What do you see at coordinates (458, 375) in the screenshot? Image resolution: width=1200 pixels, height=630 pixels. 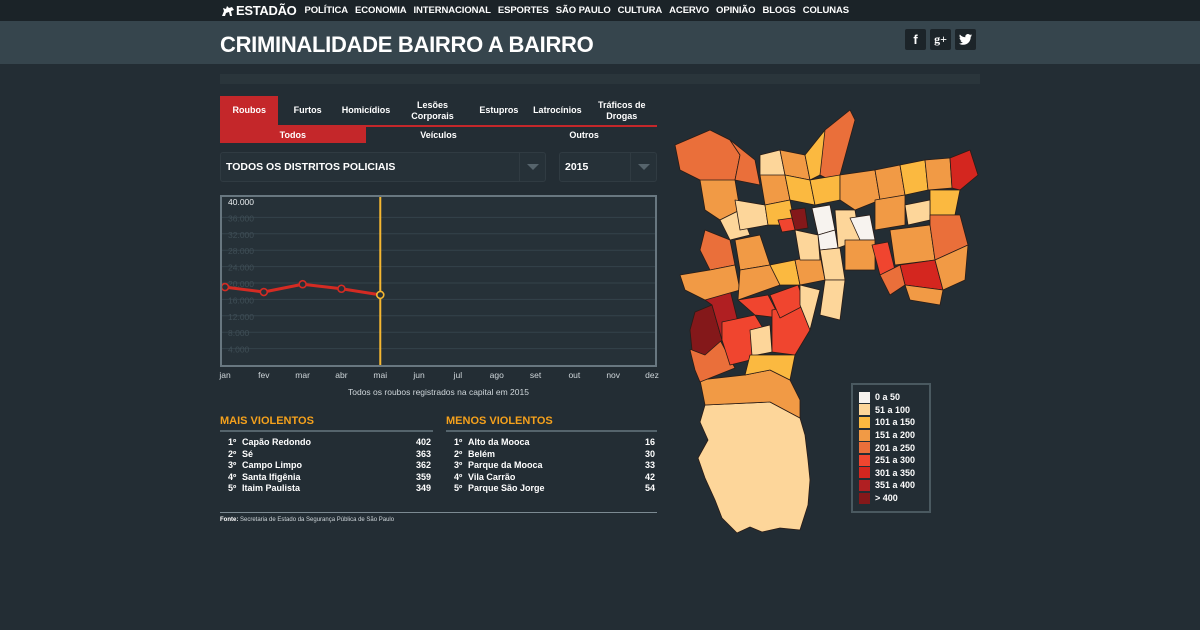 I see `x-tick-label: jul` at bounding box center [458, 375].